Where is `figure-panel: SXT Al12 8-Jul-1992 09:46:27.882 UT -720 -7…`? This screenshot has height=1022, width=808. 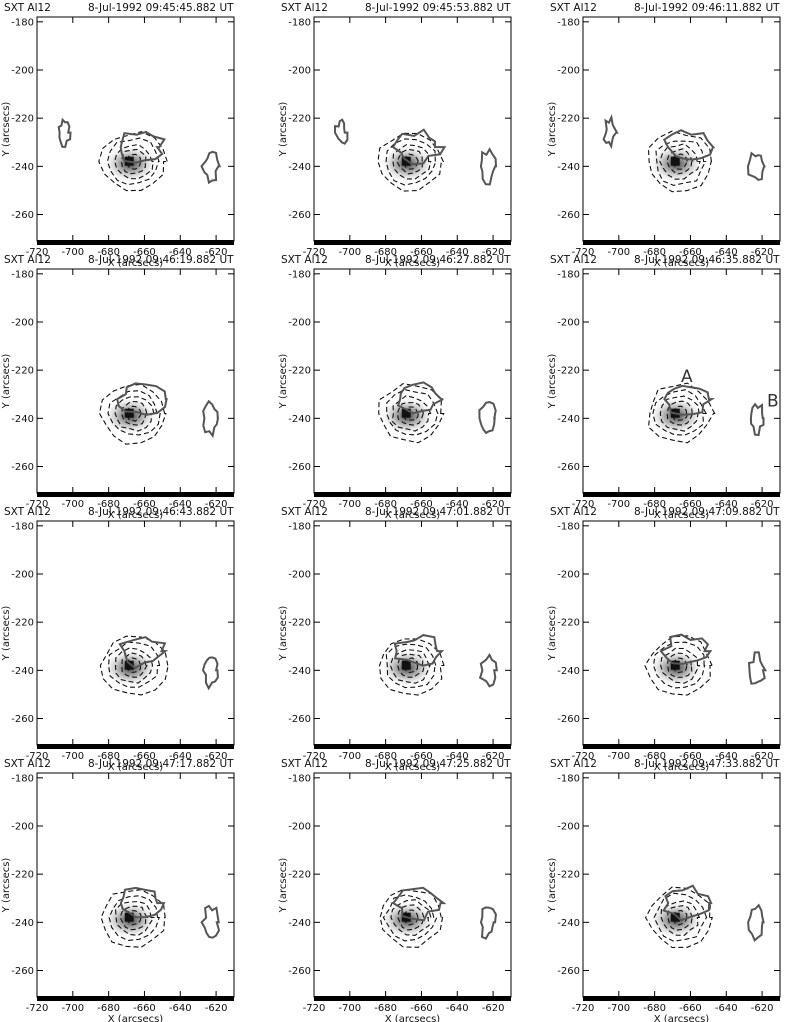 figure-panel: SXT Al12 8-Jul-1992 09:46:27.882 UT -720 -7… is located at coordinates (411, 386).